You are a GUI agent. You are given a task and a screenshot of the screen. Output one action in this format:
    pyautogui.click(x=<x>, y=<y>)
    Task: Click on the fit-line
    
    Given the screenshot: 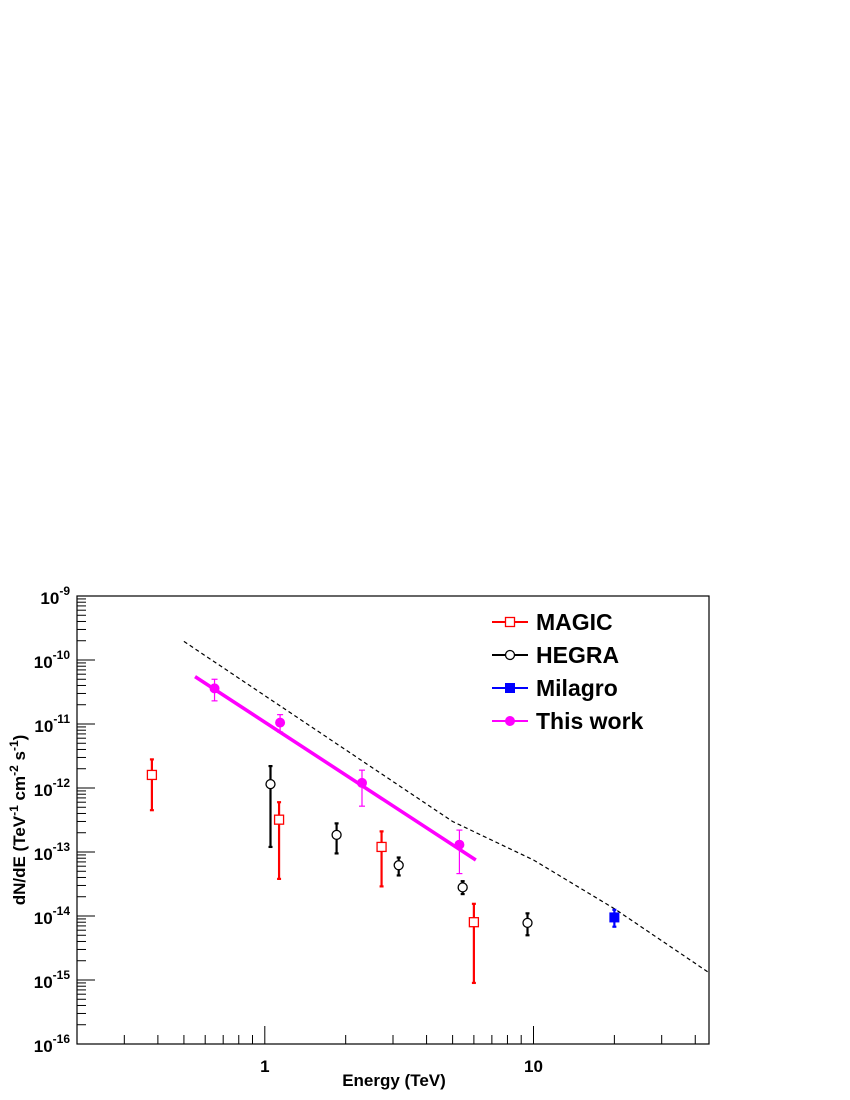 What is the action you would take?
    pyautogui.click(x=335, y=768)
    